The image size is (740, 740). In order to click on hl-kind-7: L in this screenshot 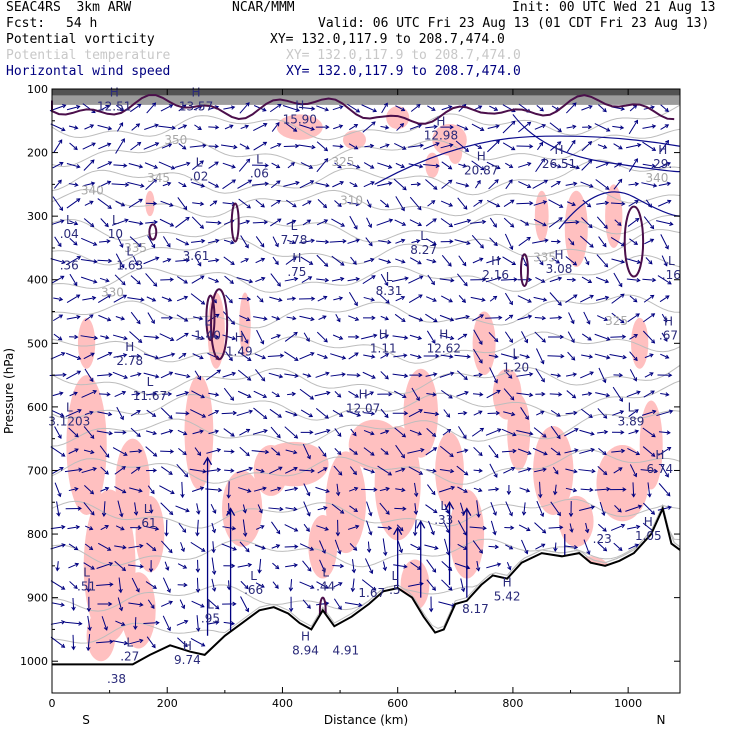, I will do `click(199, 163)`.